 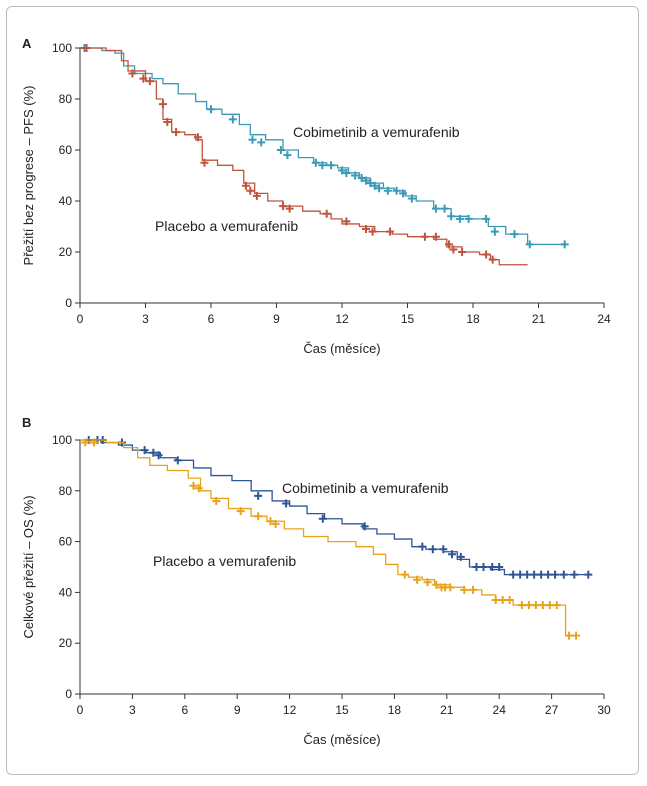 What do you see at coordinates (408, 319) in the screenshot?
I see `x-tick-label: 15` at bounding box center [408, 319].